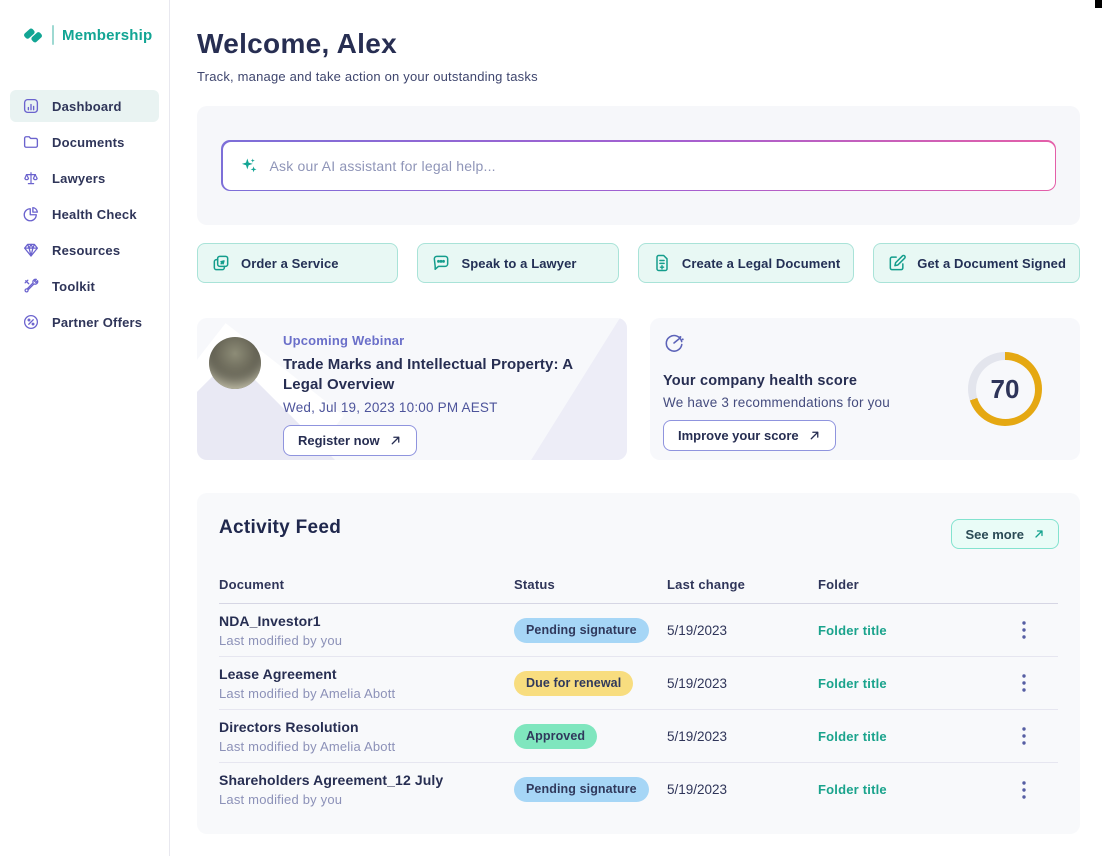  What do you see at coordinates (221, 263) in the screenshot?
I see `order-service-icon` at bounding box center [221, 263].